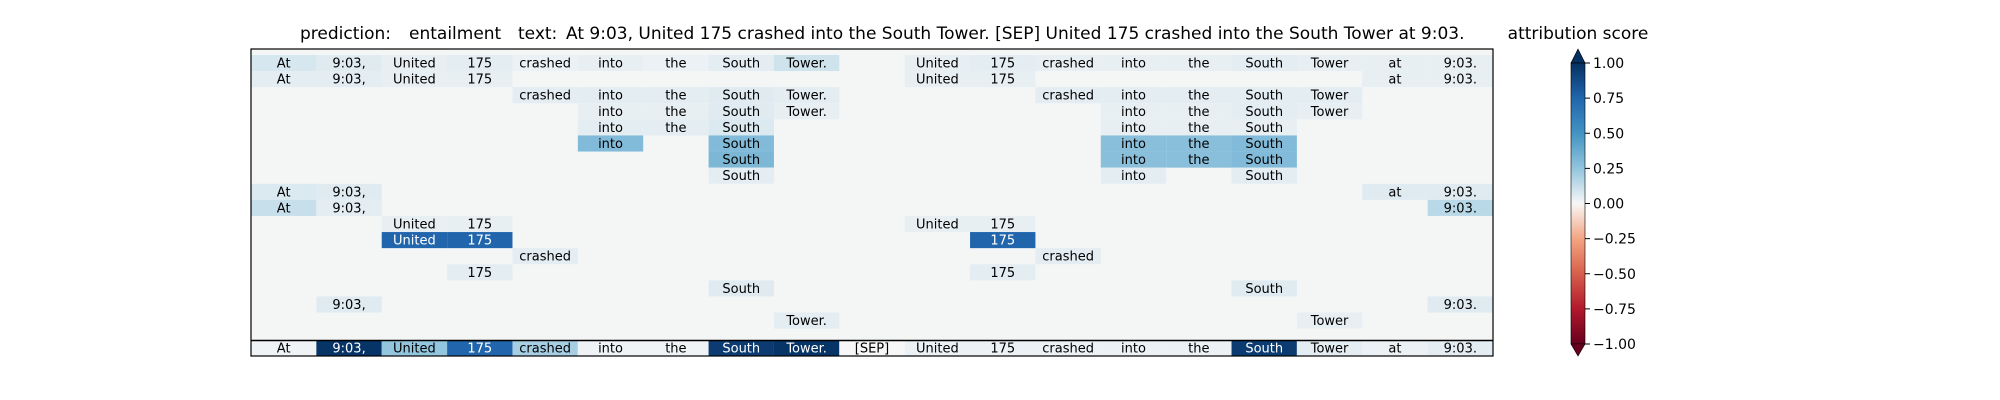 Image resolution: width=2000 pixels, height=400 pixels. What do you see at coordinates (284, 349) in the screenshot?
I see `summary-cell-label: At` at bounding box center [284, 349].